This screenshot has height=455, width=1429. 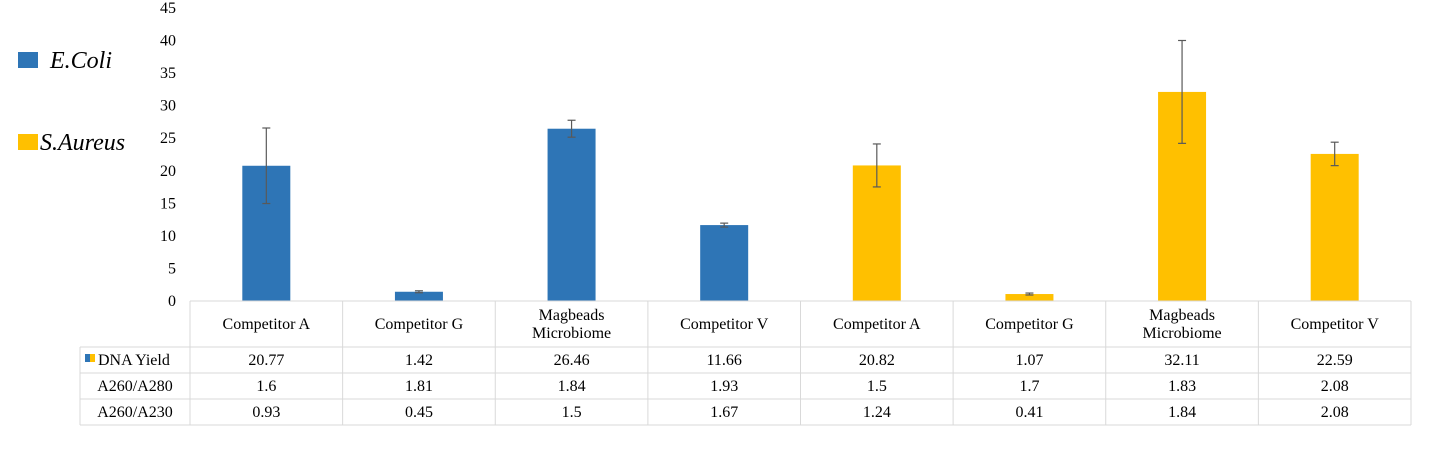 What do you see at coordinates (724, 412) in the screenshot?
I see `table-cell: 1.67` at bounding box center [724, 412].